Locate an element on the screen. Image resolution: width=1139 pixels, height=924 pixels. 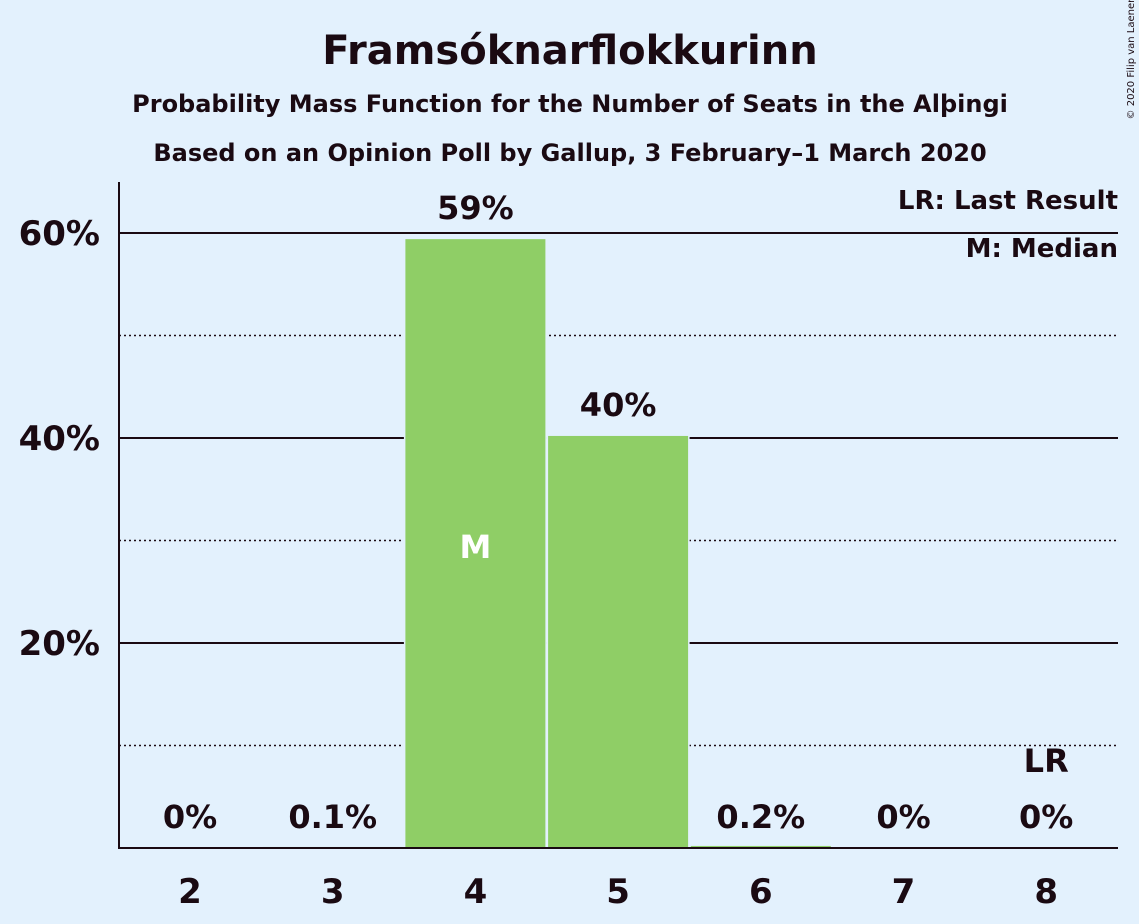
y-tick-label: 60% is located at coordinates (59, 234).